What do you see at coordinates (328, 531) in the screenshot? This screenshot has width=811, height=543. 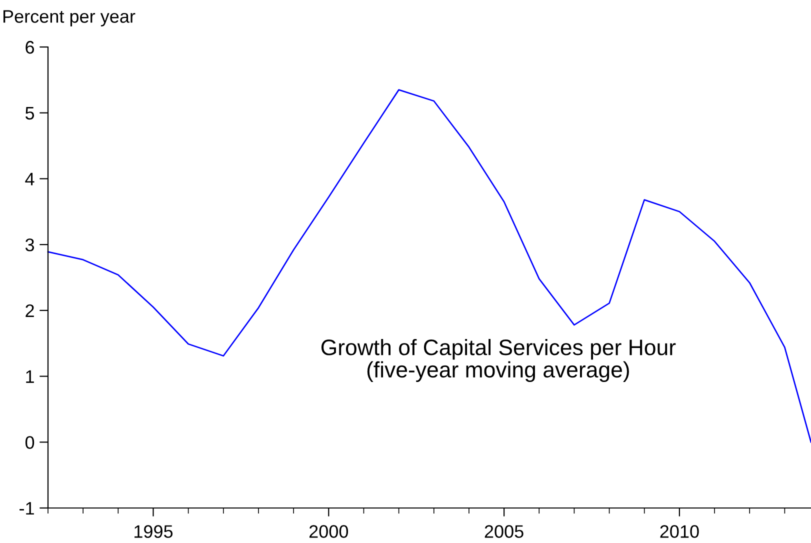 I see `x-tick-label: 2000` at bounding box center [328, 531].